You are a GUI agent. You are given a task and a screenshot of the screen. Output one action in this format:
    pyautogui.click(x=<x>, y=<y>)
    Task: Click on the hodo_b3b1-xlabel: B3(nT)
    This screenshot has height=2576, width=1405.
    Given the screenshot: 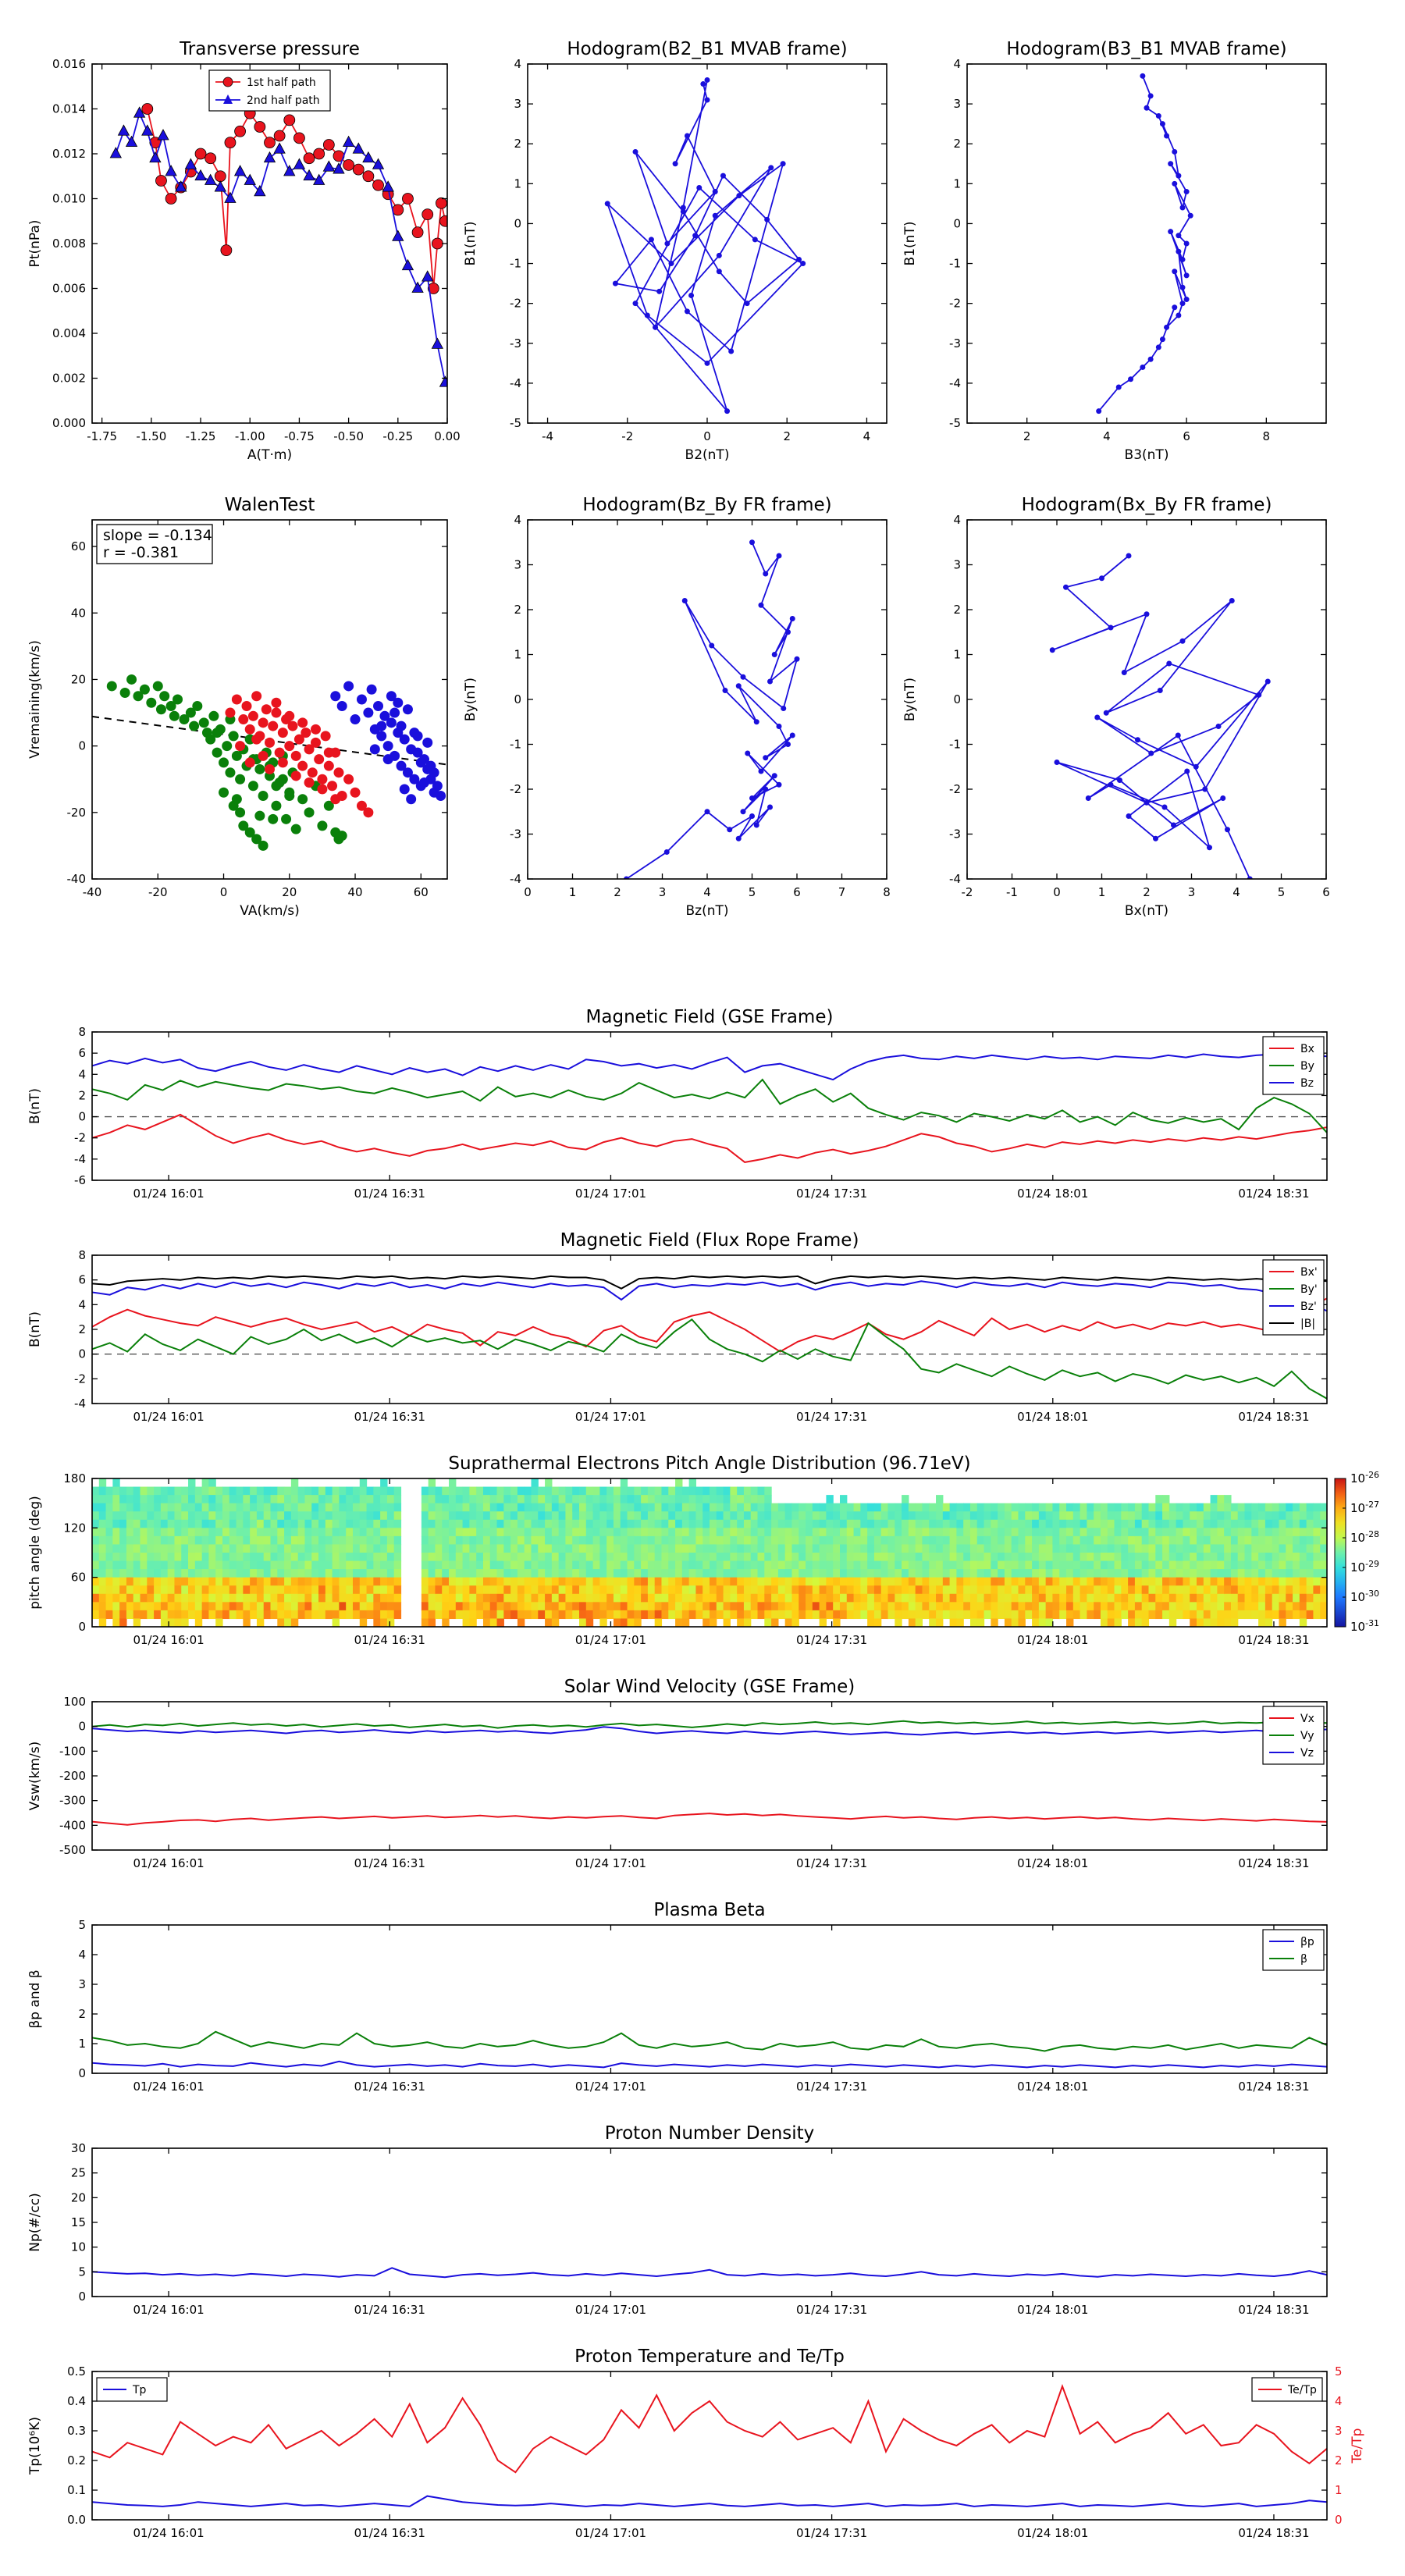 What is the action you would take?
    pyautogui.click(x=1147, y=455)
    